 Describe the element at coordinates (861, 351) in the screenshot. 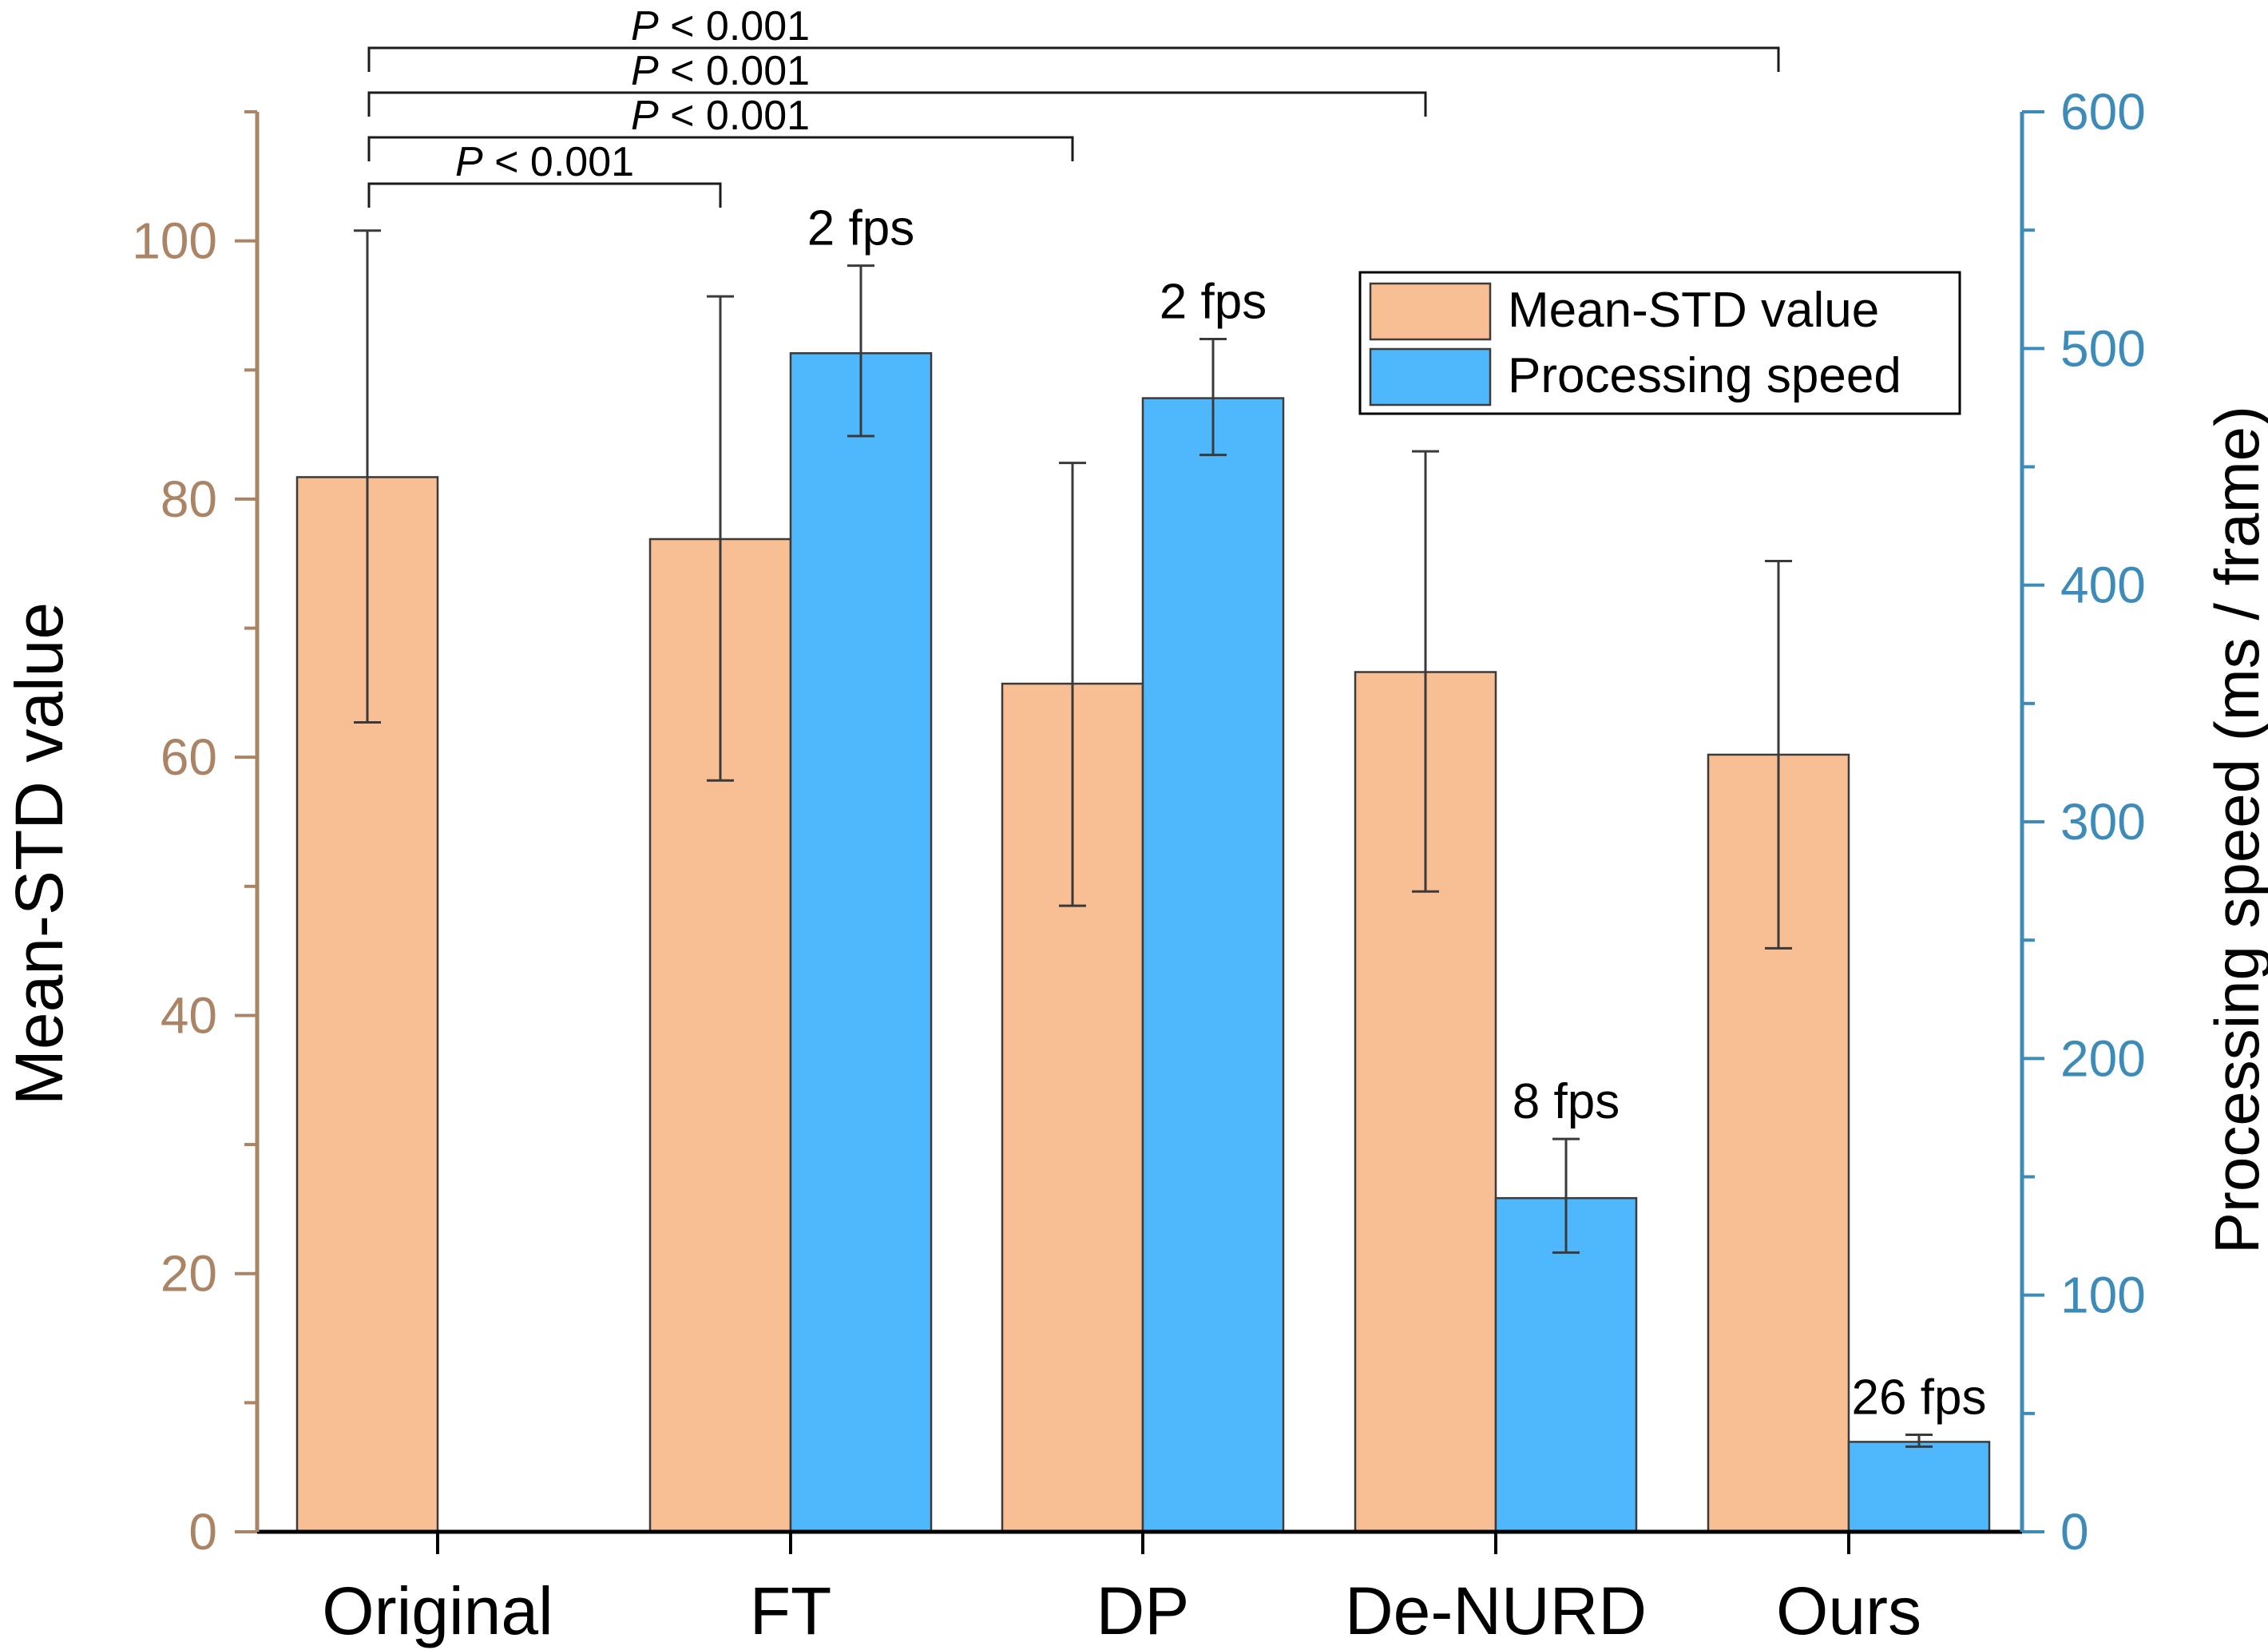

I see `error-bar-processing-speed-ft` at that location.